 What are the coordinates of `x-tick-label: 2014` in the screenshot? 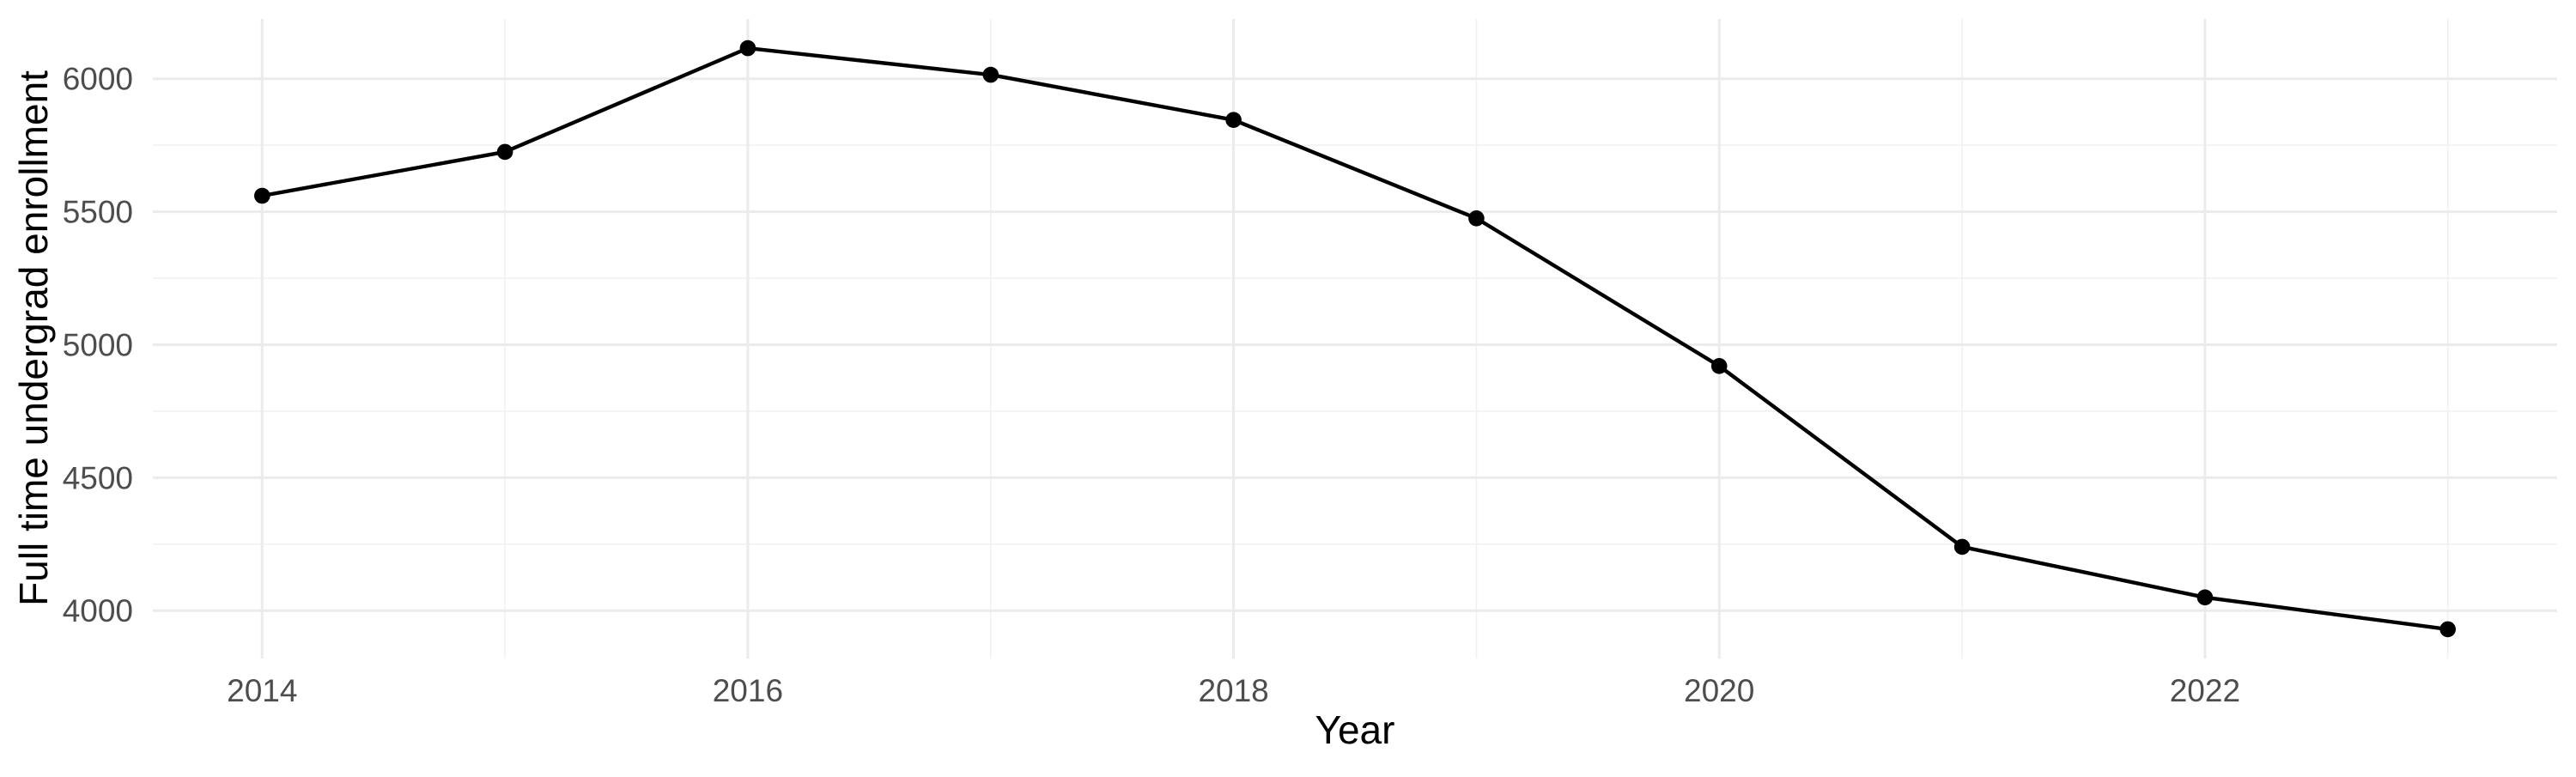 It's located at (262, 690).